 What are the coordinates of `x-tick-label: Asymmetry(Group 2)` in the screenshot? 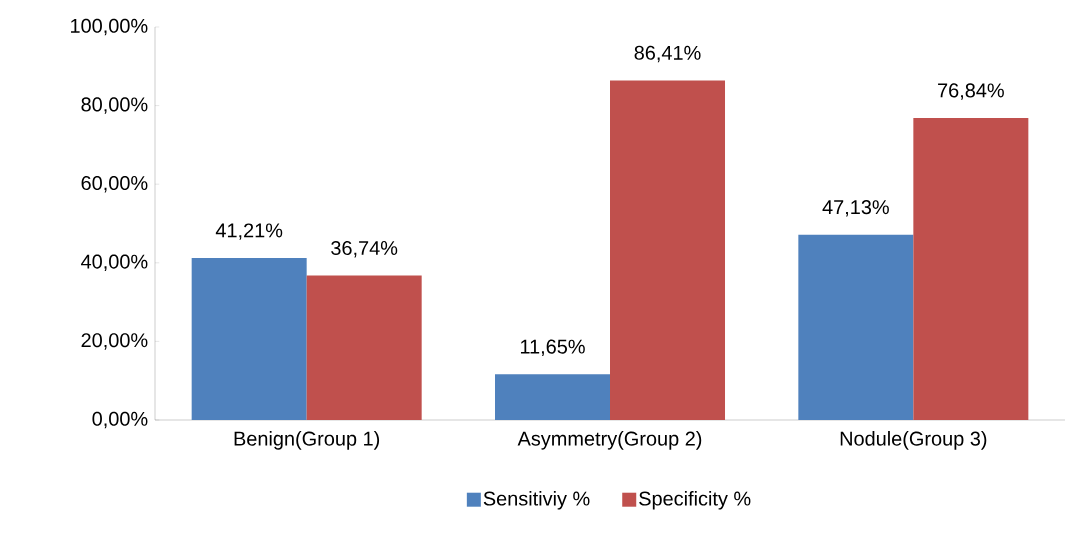 It's located at (609, 440).